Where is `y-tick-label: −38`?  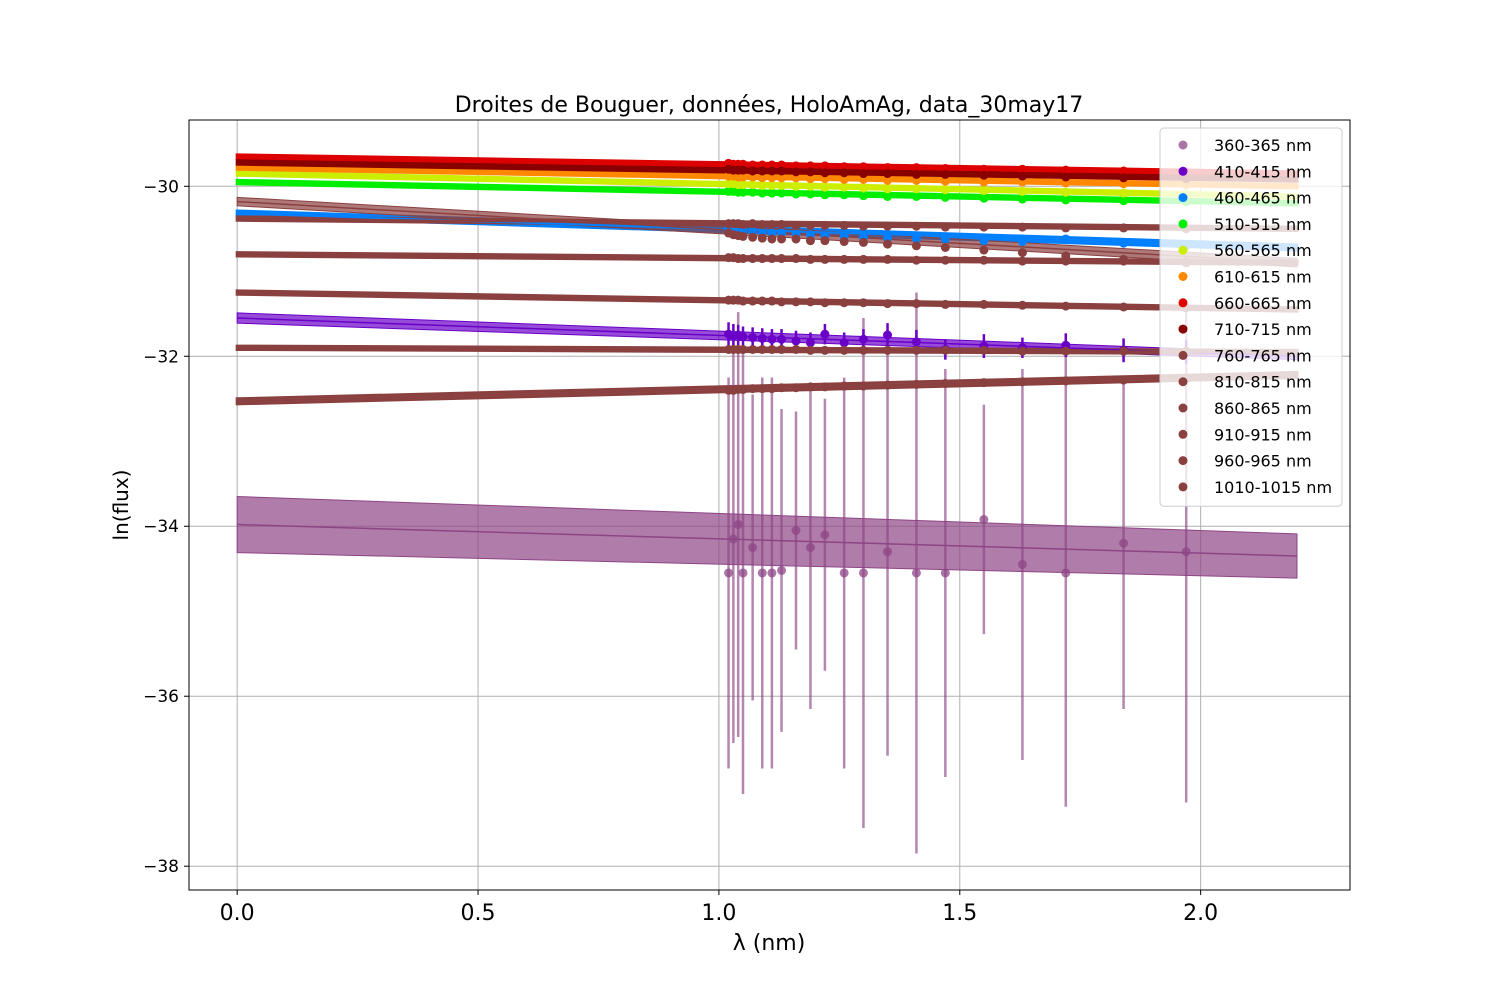
y-tick-label: −38 is located at coordinates (161, 867).